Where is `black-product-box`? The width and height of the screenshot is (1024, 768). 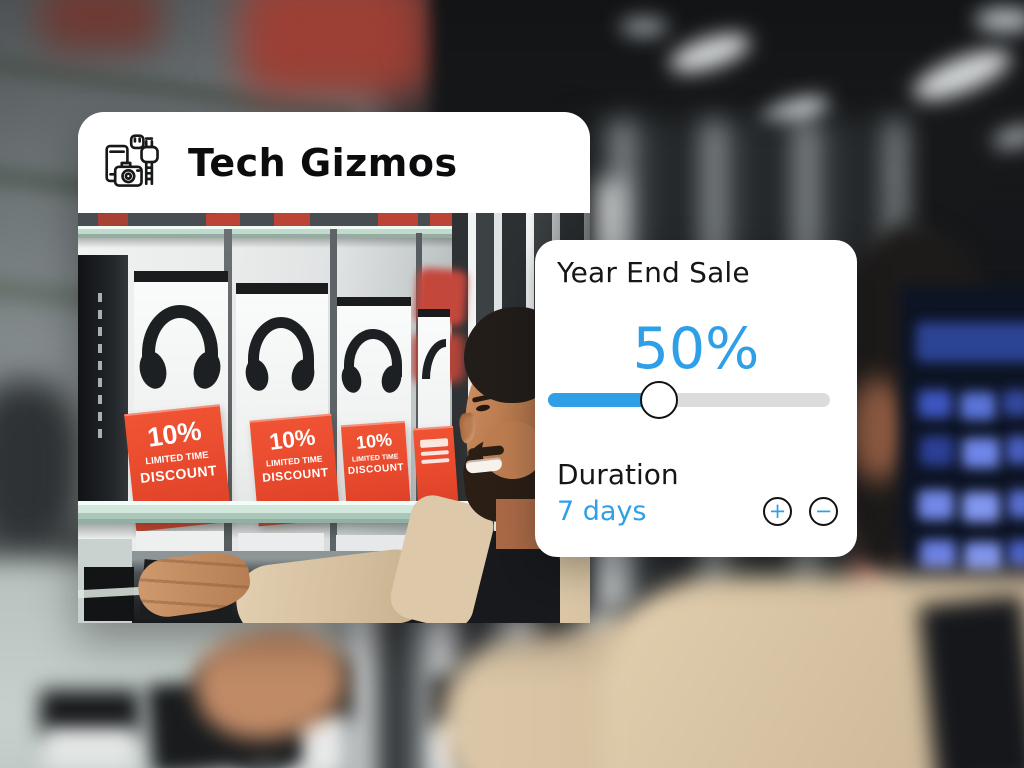 black-product-box is located at coordinates (103, 384).